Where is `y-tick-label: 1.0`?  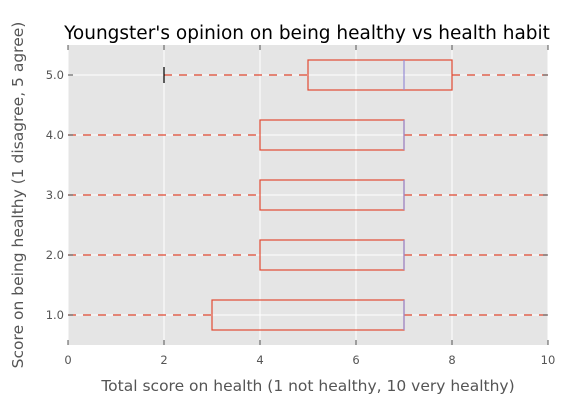
y-tick-label: 1.0 is located at coordinates (55, 315).